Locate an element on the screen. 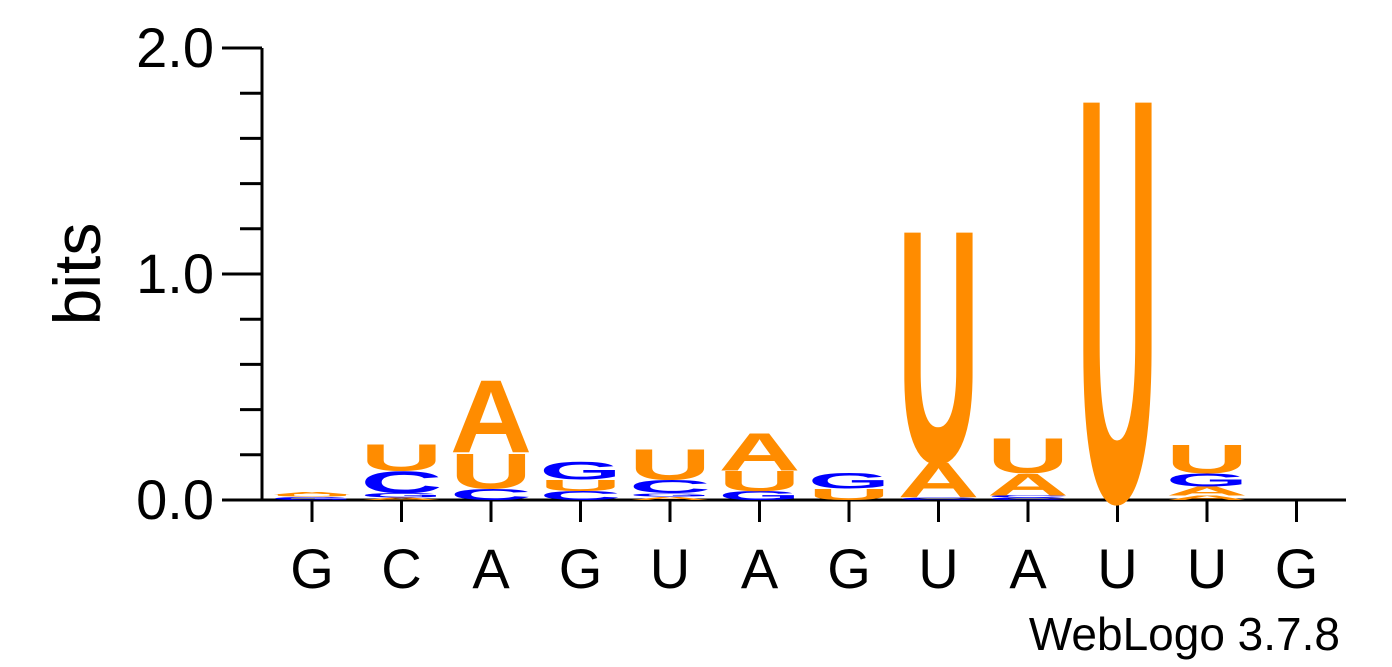  y-tick-label: 1.0 is located at coordinates (175, 273).